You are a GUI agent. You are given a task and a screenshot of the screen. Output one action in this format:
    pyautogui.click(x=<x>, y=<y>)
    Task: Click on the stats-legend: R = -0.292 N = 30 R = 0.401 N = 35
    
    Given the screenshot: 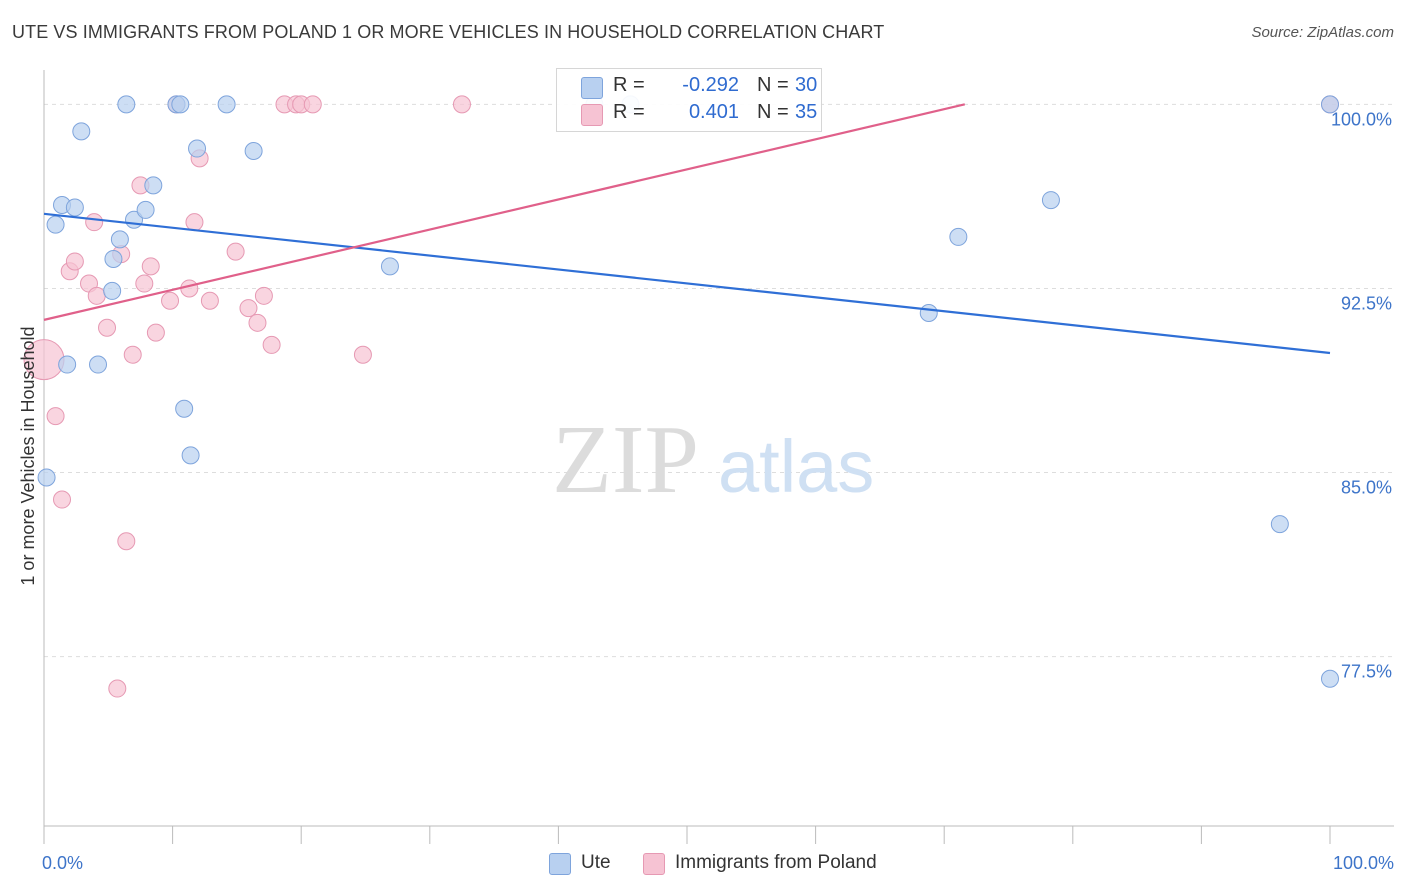 What is the action you would take?
    pyautogui.click(x=689, y=100)
    